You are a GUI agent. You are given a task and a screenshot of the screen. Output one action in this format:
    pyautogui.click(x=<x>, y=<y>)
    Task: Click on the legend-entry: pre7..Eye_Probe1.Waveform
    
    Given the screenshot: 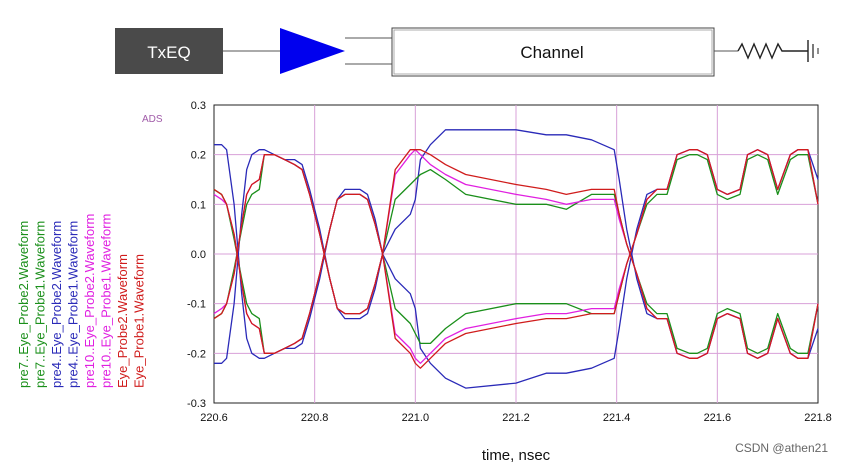 What is the action you would take?
    pyautogui.click(x=40, y=304)
    